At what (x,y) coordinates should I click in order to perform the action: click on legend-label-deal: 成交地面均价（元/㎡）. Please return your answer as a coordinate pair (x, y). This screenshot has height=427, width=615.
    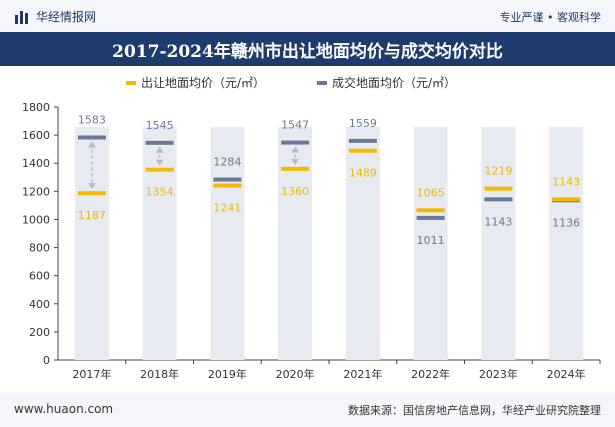
    Looking at the image, I should click on (394, 82).